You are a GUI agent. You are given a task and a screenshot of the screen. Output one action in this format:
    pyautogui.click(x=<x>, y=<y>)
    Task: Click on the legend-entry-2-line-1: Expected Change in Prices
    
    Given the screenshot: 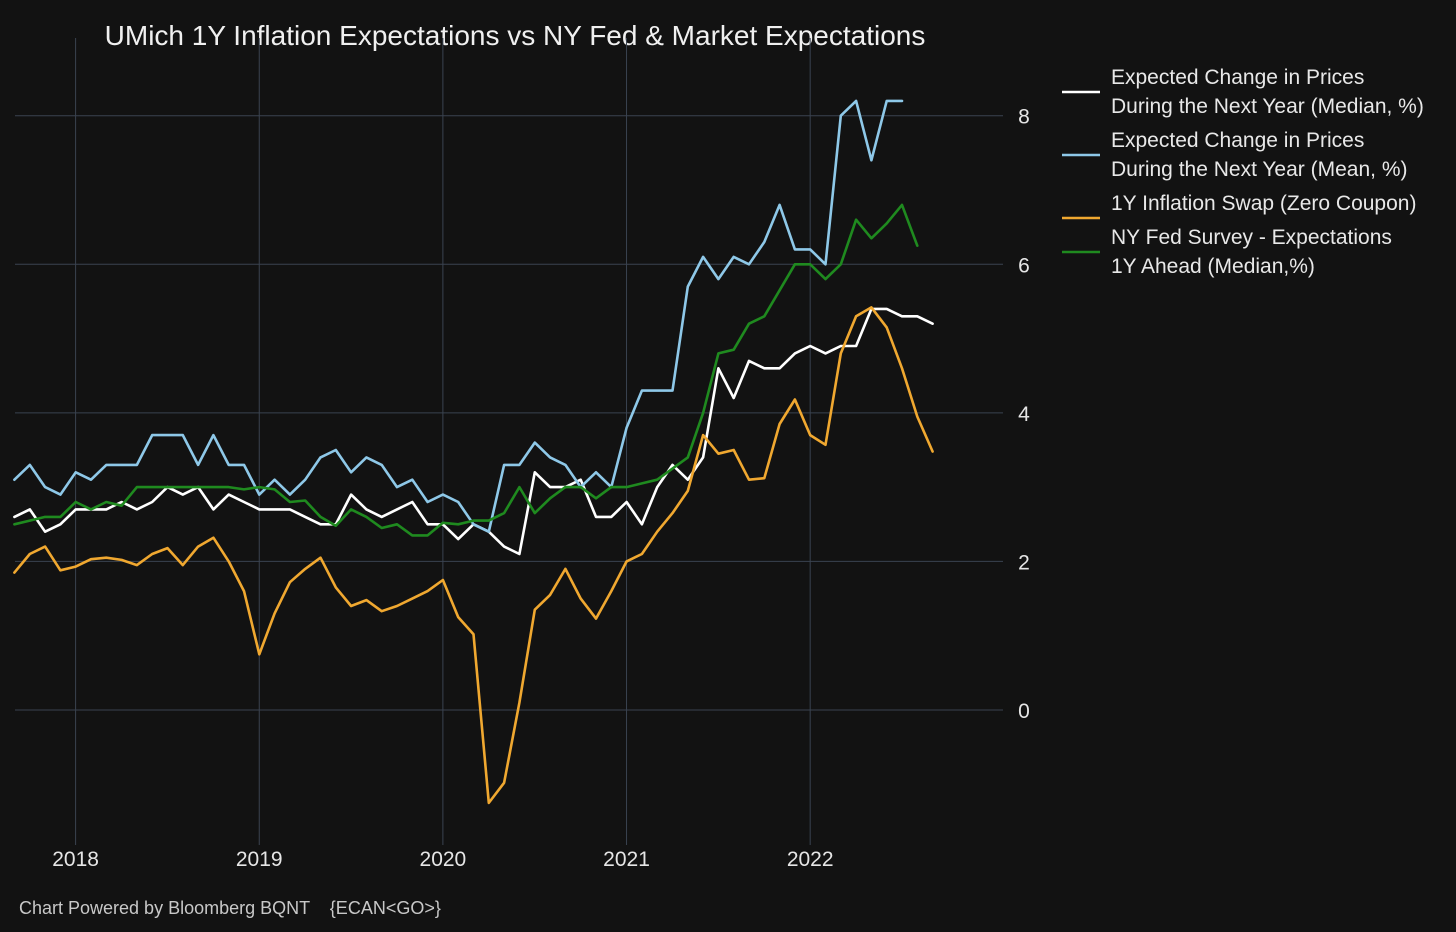 What is the action you would take?
    pyautogui.click(x=1237, y=140)
    